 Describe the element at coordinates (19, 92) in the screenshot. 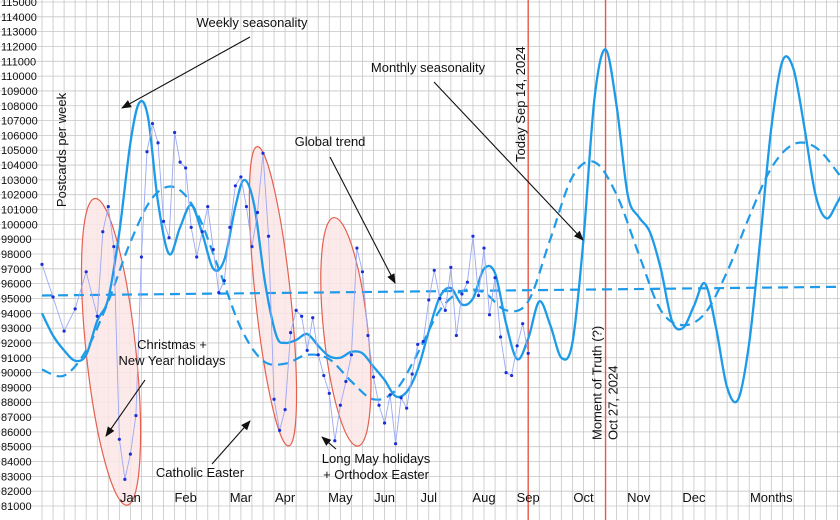

I see `y-tick-label: 109000` at that location.